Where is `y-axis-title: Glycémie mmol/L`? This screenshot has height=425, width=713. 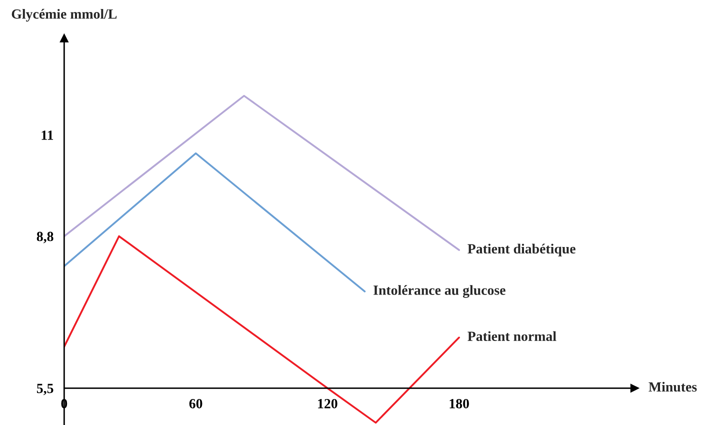
y-axis-title: Glycémie mmol/L is located at coordinates (64, 15).